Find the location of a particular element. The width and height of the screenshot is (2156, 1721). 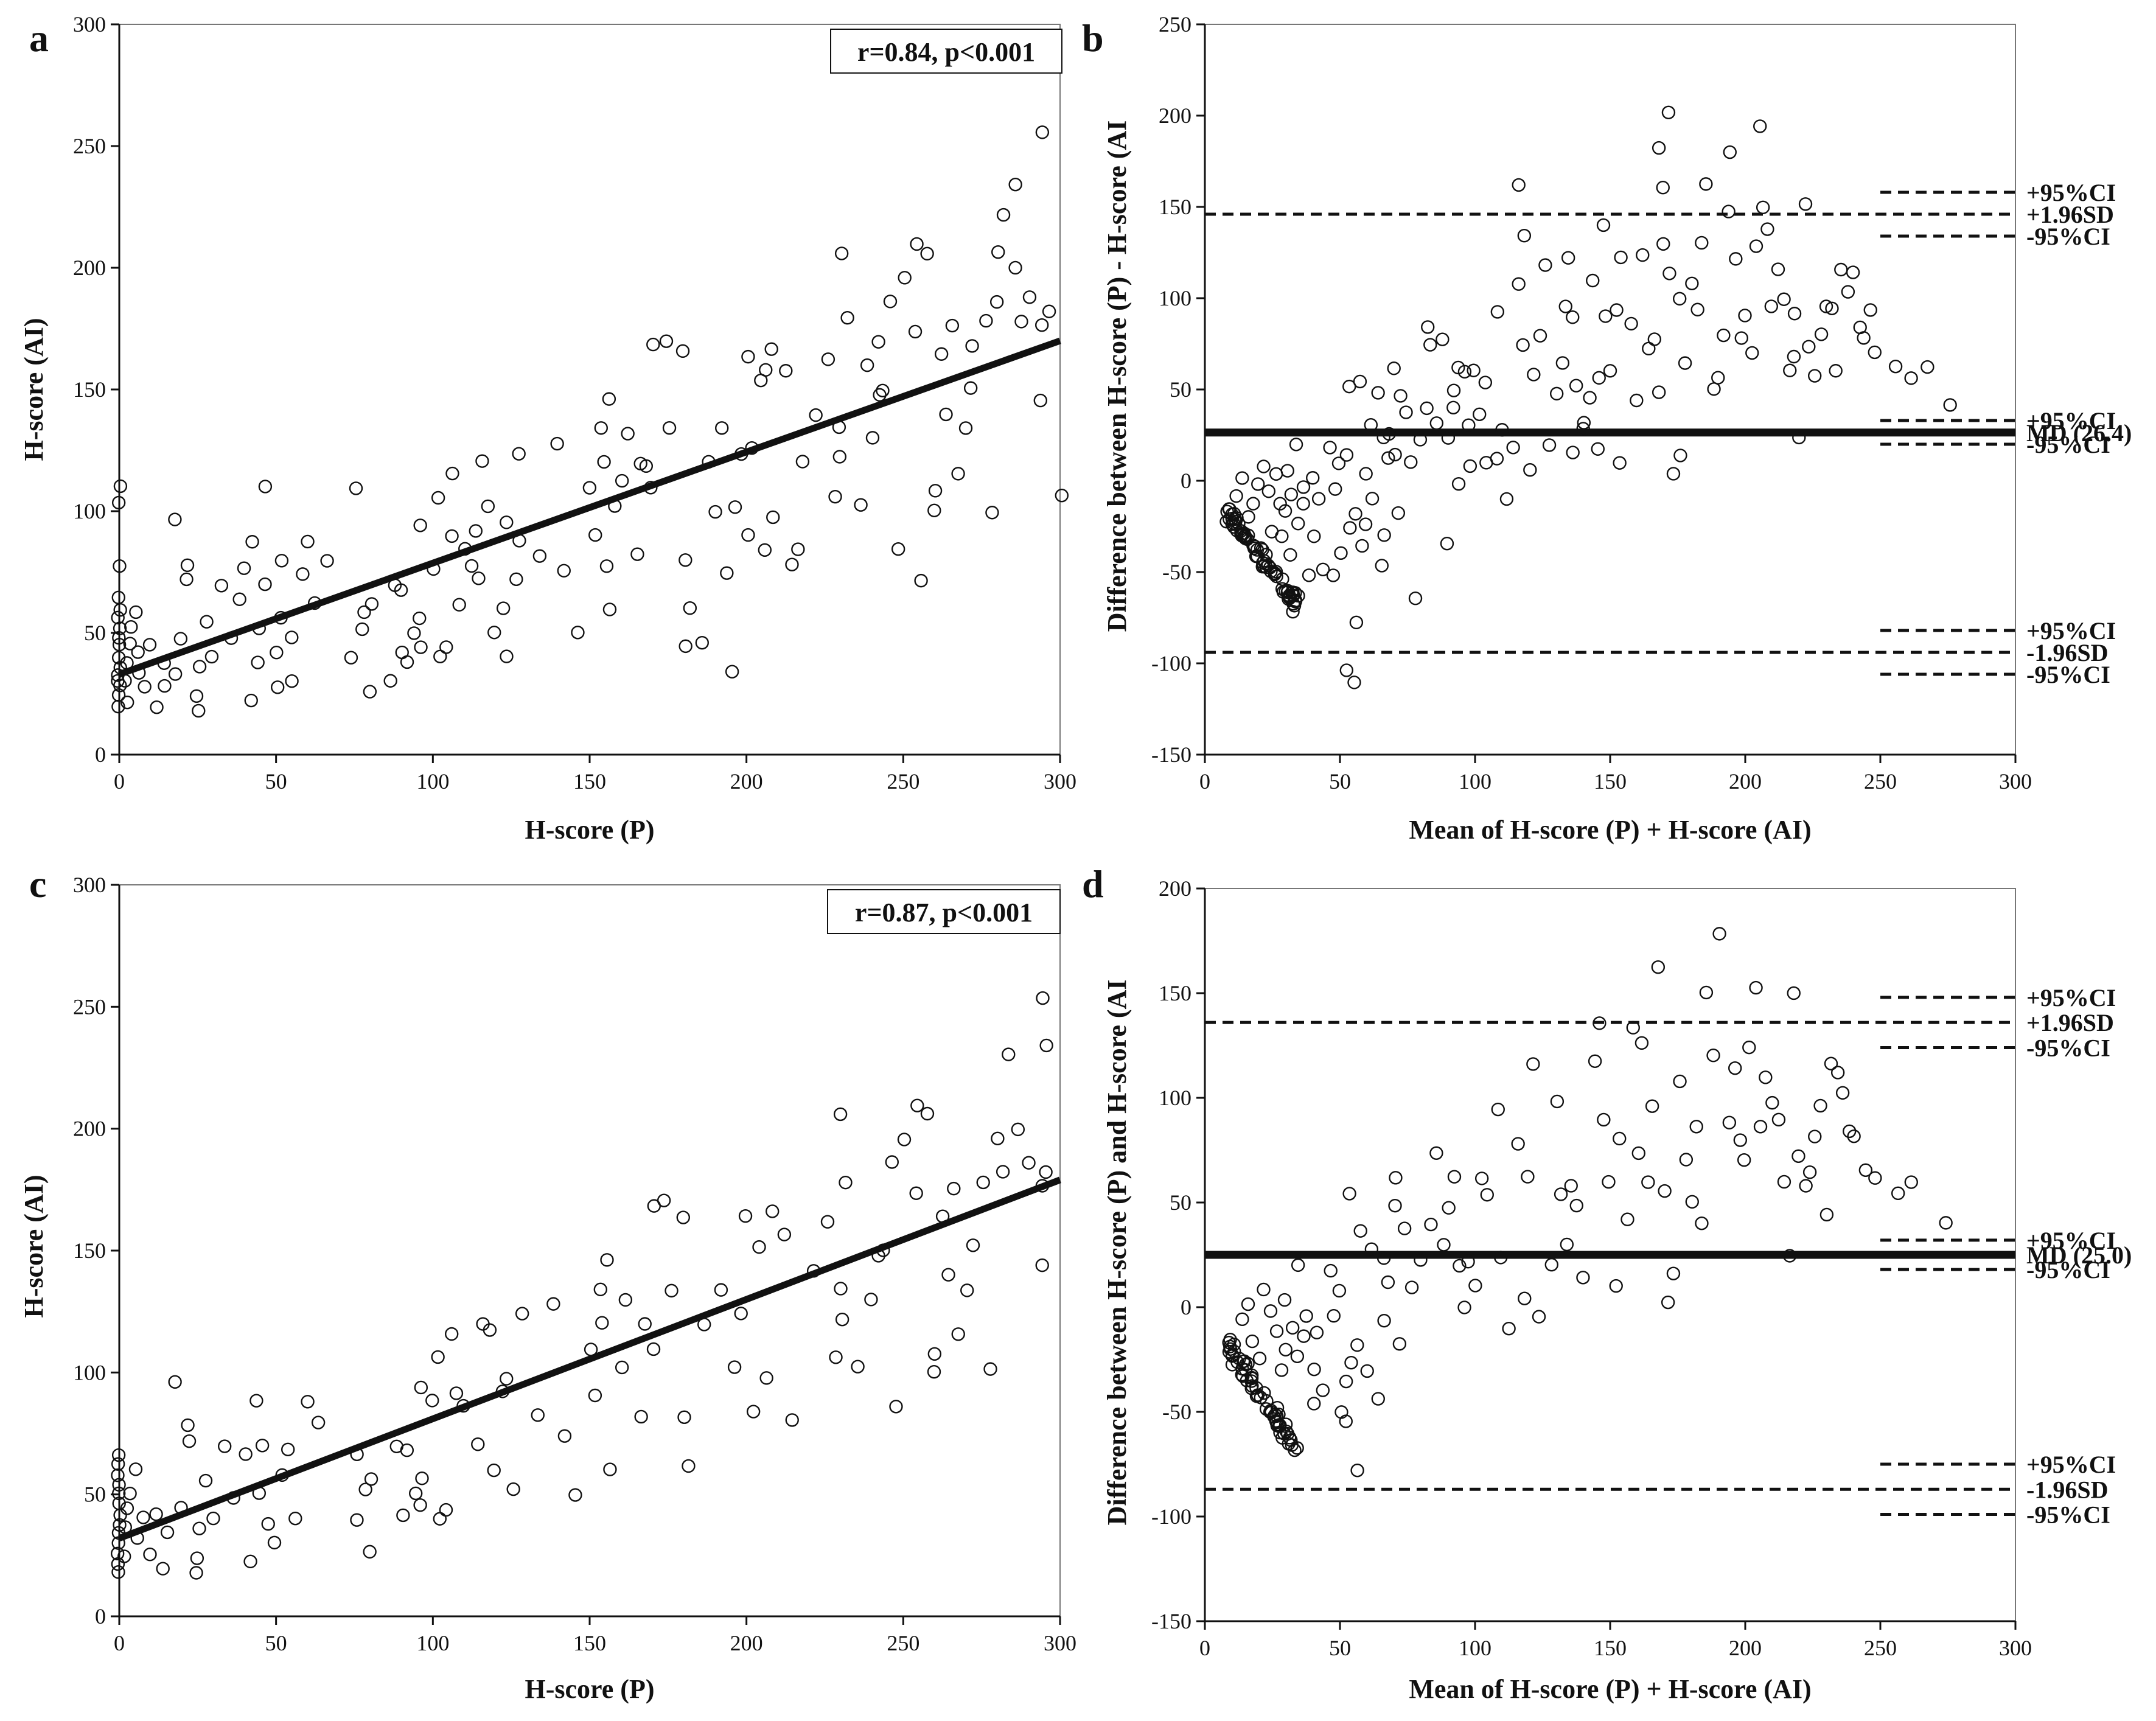

panel-a-x-tick-label: 150 is located at coordinates (589, 781).